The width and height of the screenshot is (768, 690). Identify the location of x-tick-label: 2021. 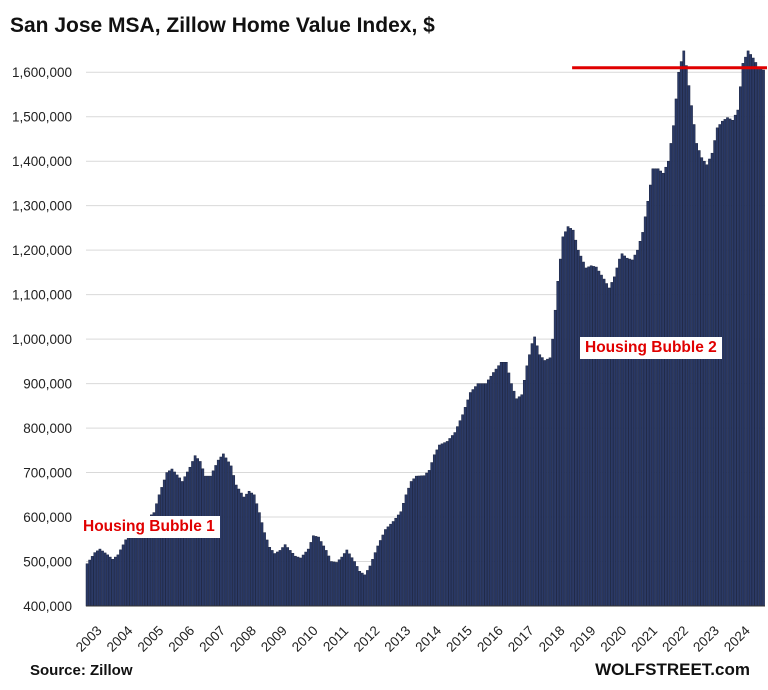
(644, 639).